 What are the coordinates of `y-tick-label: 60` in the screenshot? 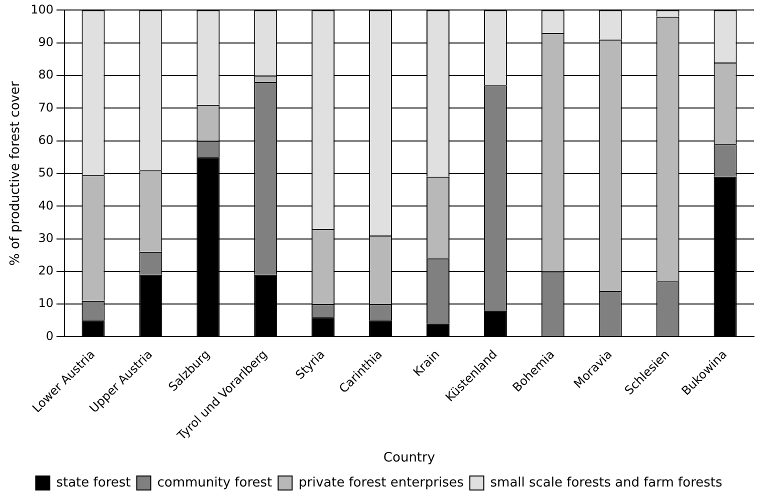 It's located at (46, 139).